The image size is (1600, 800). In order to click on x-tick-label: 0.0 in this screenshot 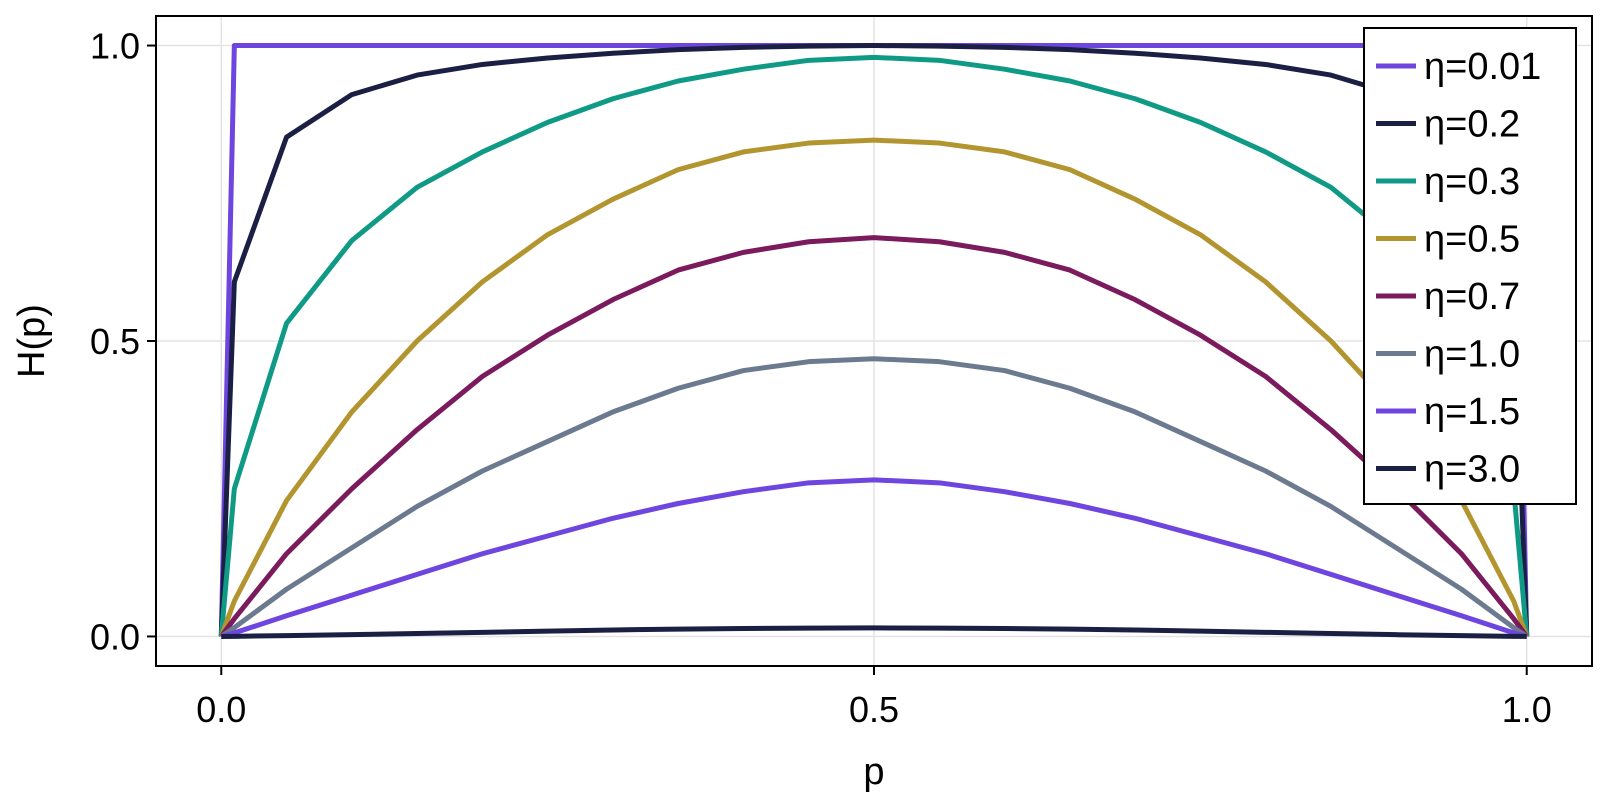, I will do `click(221, 709)`.